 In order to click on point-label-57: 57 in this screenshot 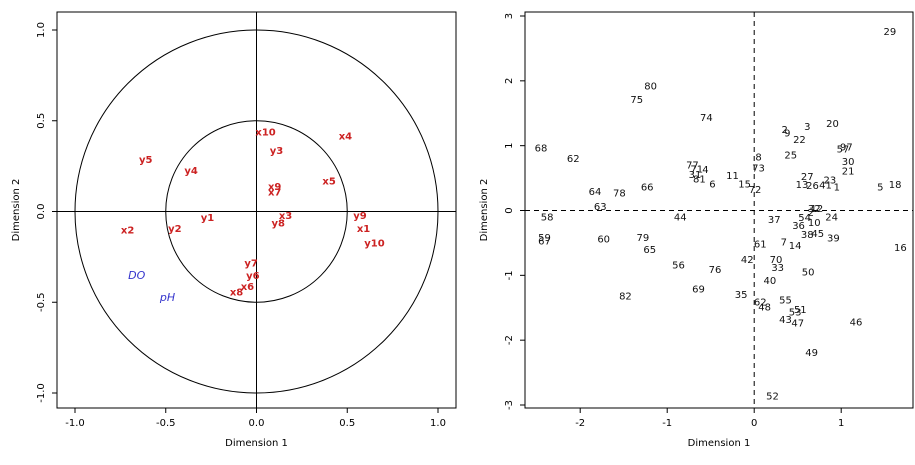, I will do `click(843, 149)`.